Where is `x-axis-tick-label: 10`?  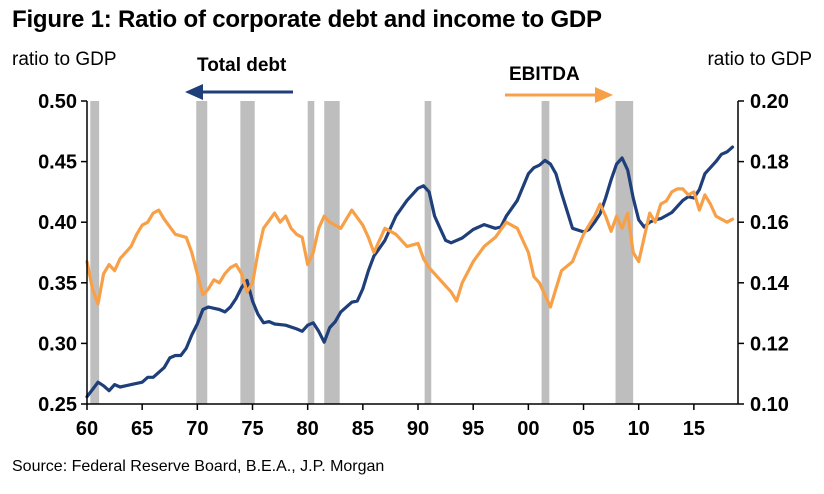
x-axis-tick-label: 10 is located at coordinates (639, 429).